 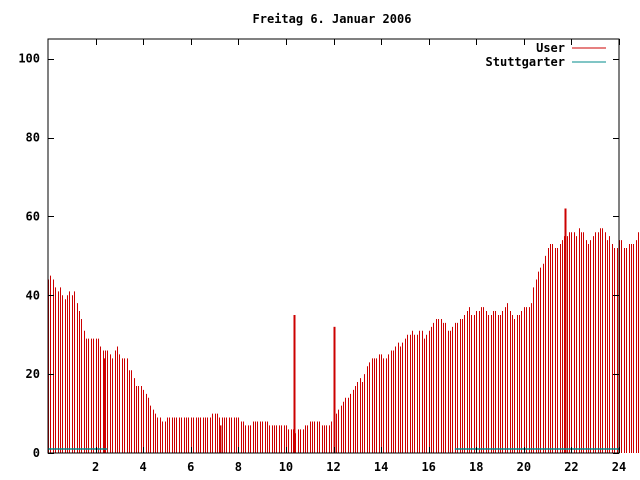 What do you see at coordinates (525, 62) in the screenshot?
I see `legend-label-stuttgarter: Stuttgarter` at bounding box center [525, 62].